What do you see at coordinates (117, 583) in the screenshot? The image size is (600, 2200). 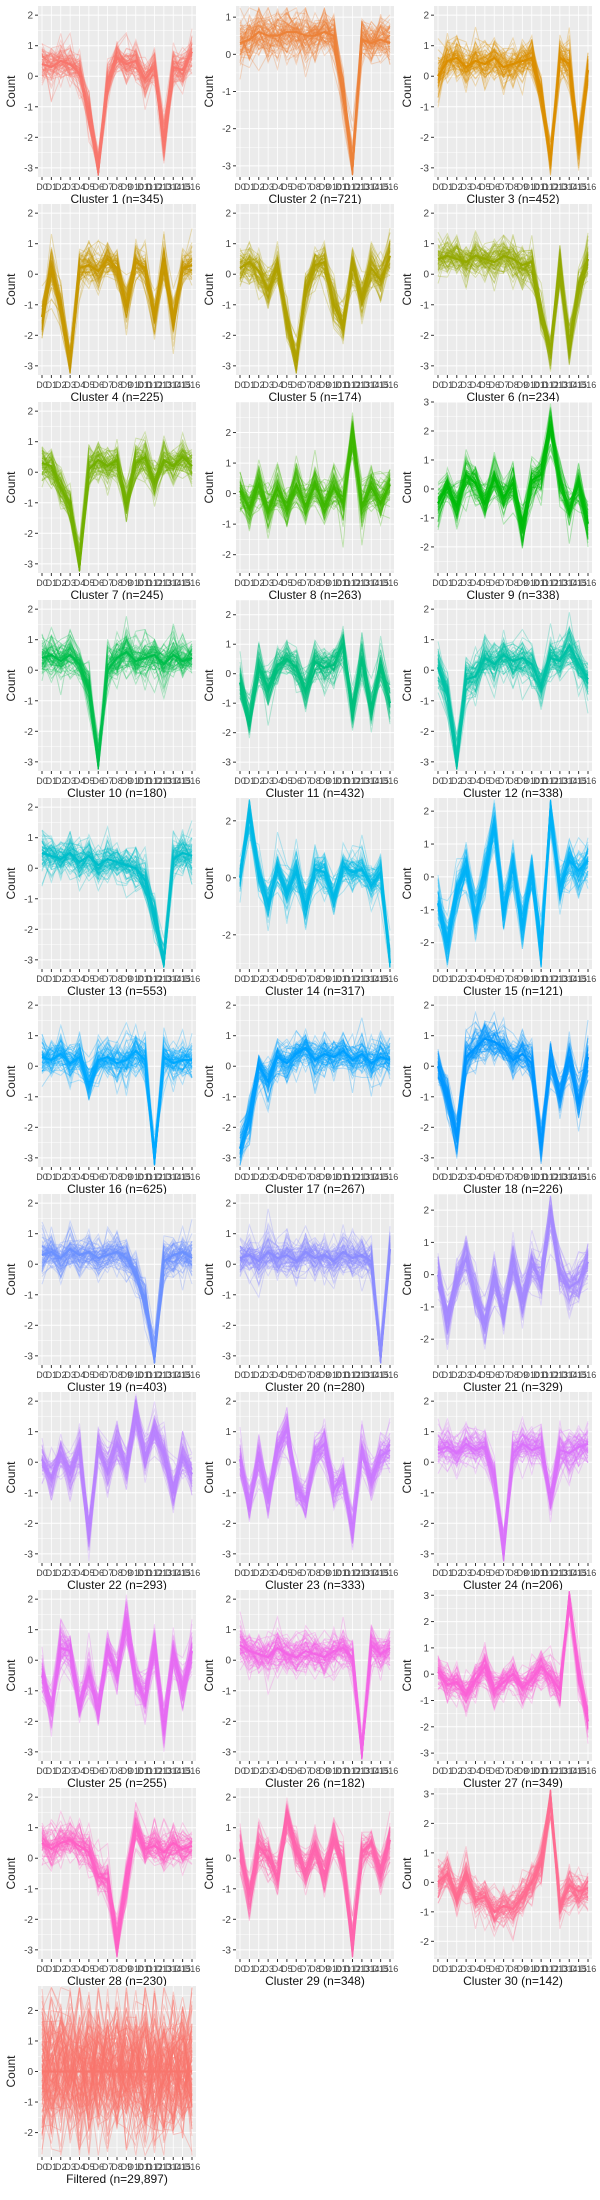 I see `x-tick-label: D8` at bounding box center [117, 583].